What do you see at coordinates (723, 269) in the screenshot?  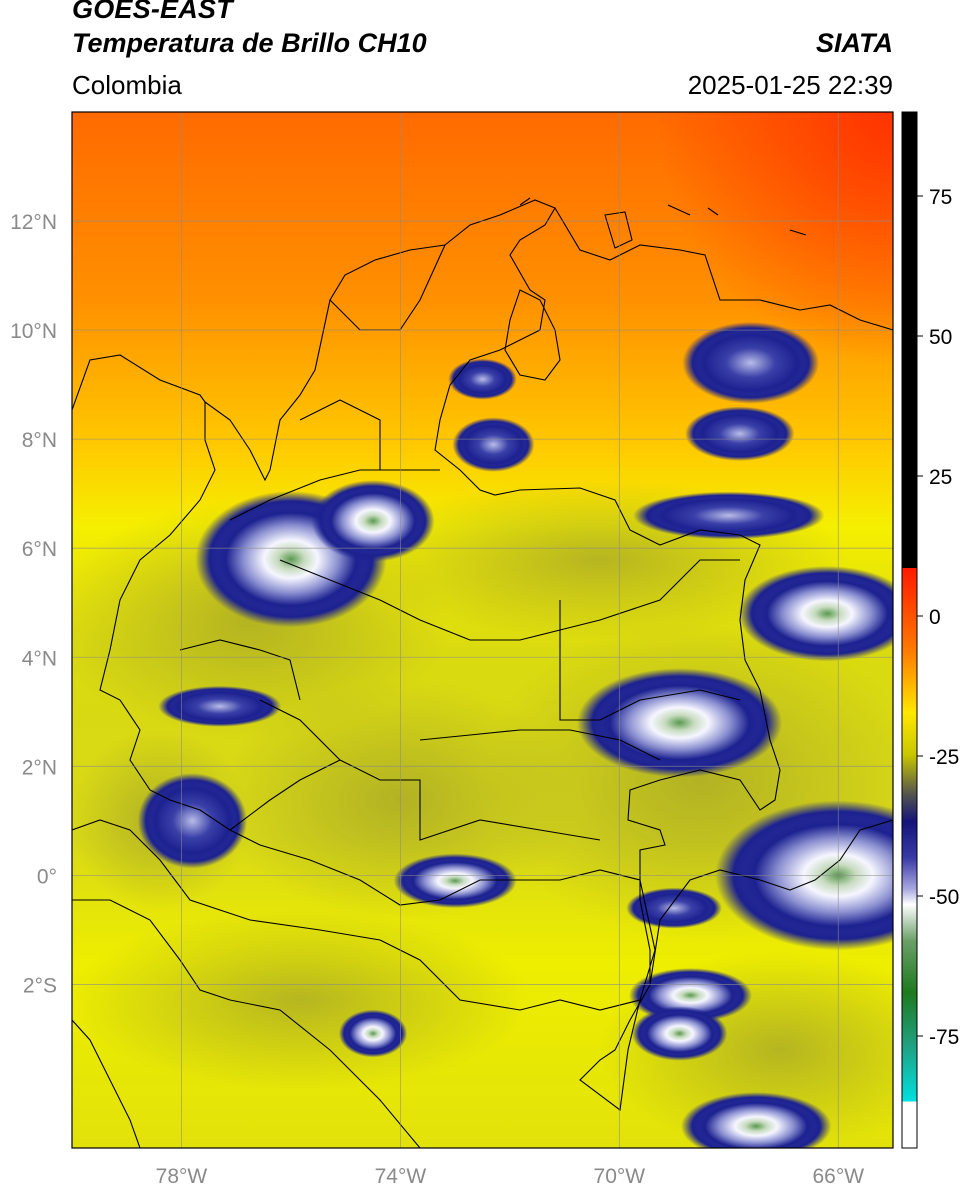 I see `venezuela-coast` at bounding box center [723, 269].